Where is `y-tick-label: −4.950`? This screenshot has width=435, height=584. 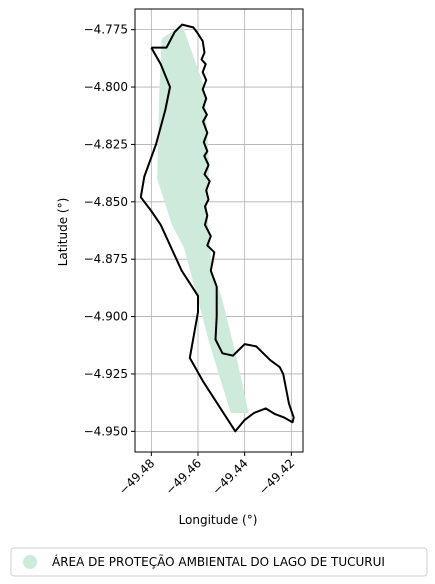
y-tick-label: −4.950 is located at coordinates (106, 431).